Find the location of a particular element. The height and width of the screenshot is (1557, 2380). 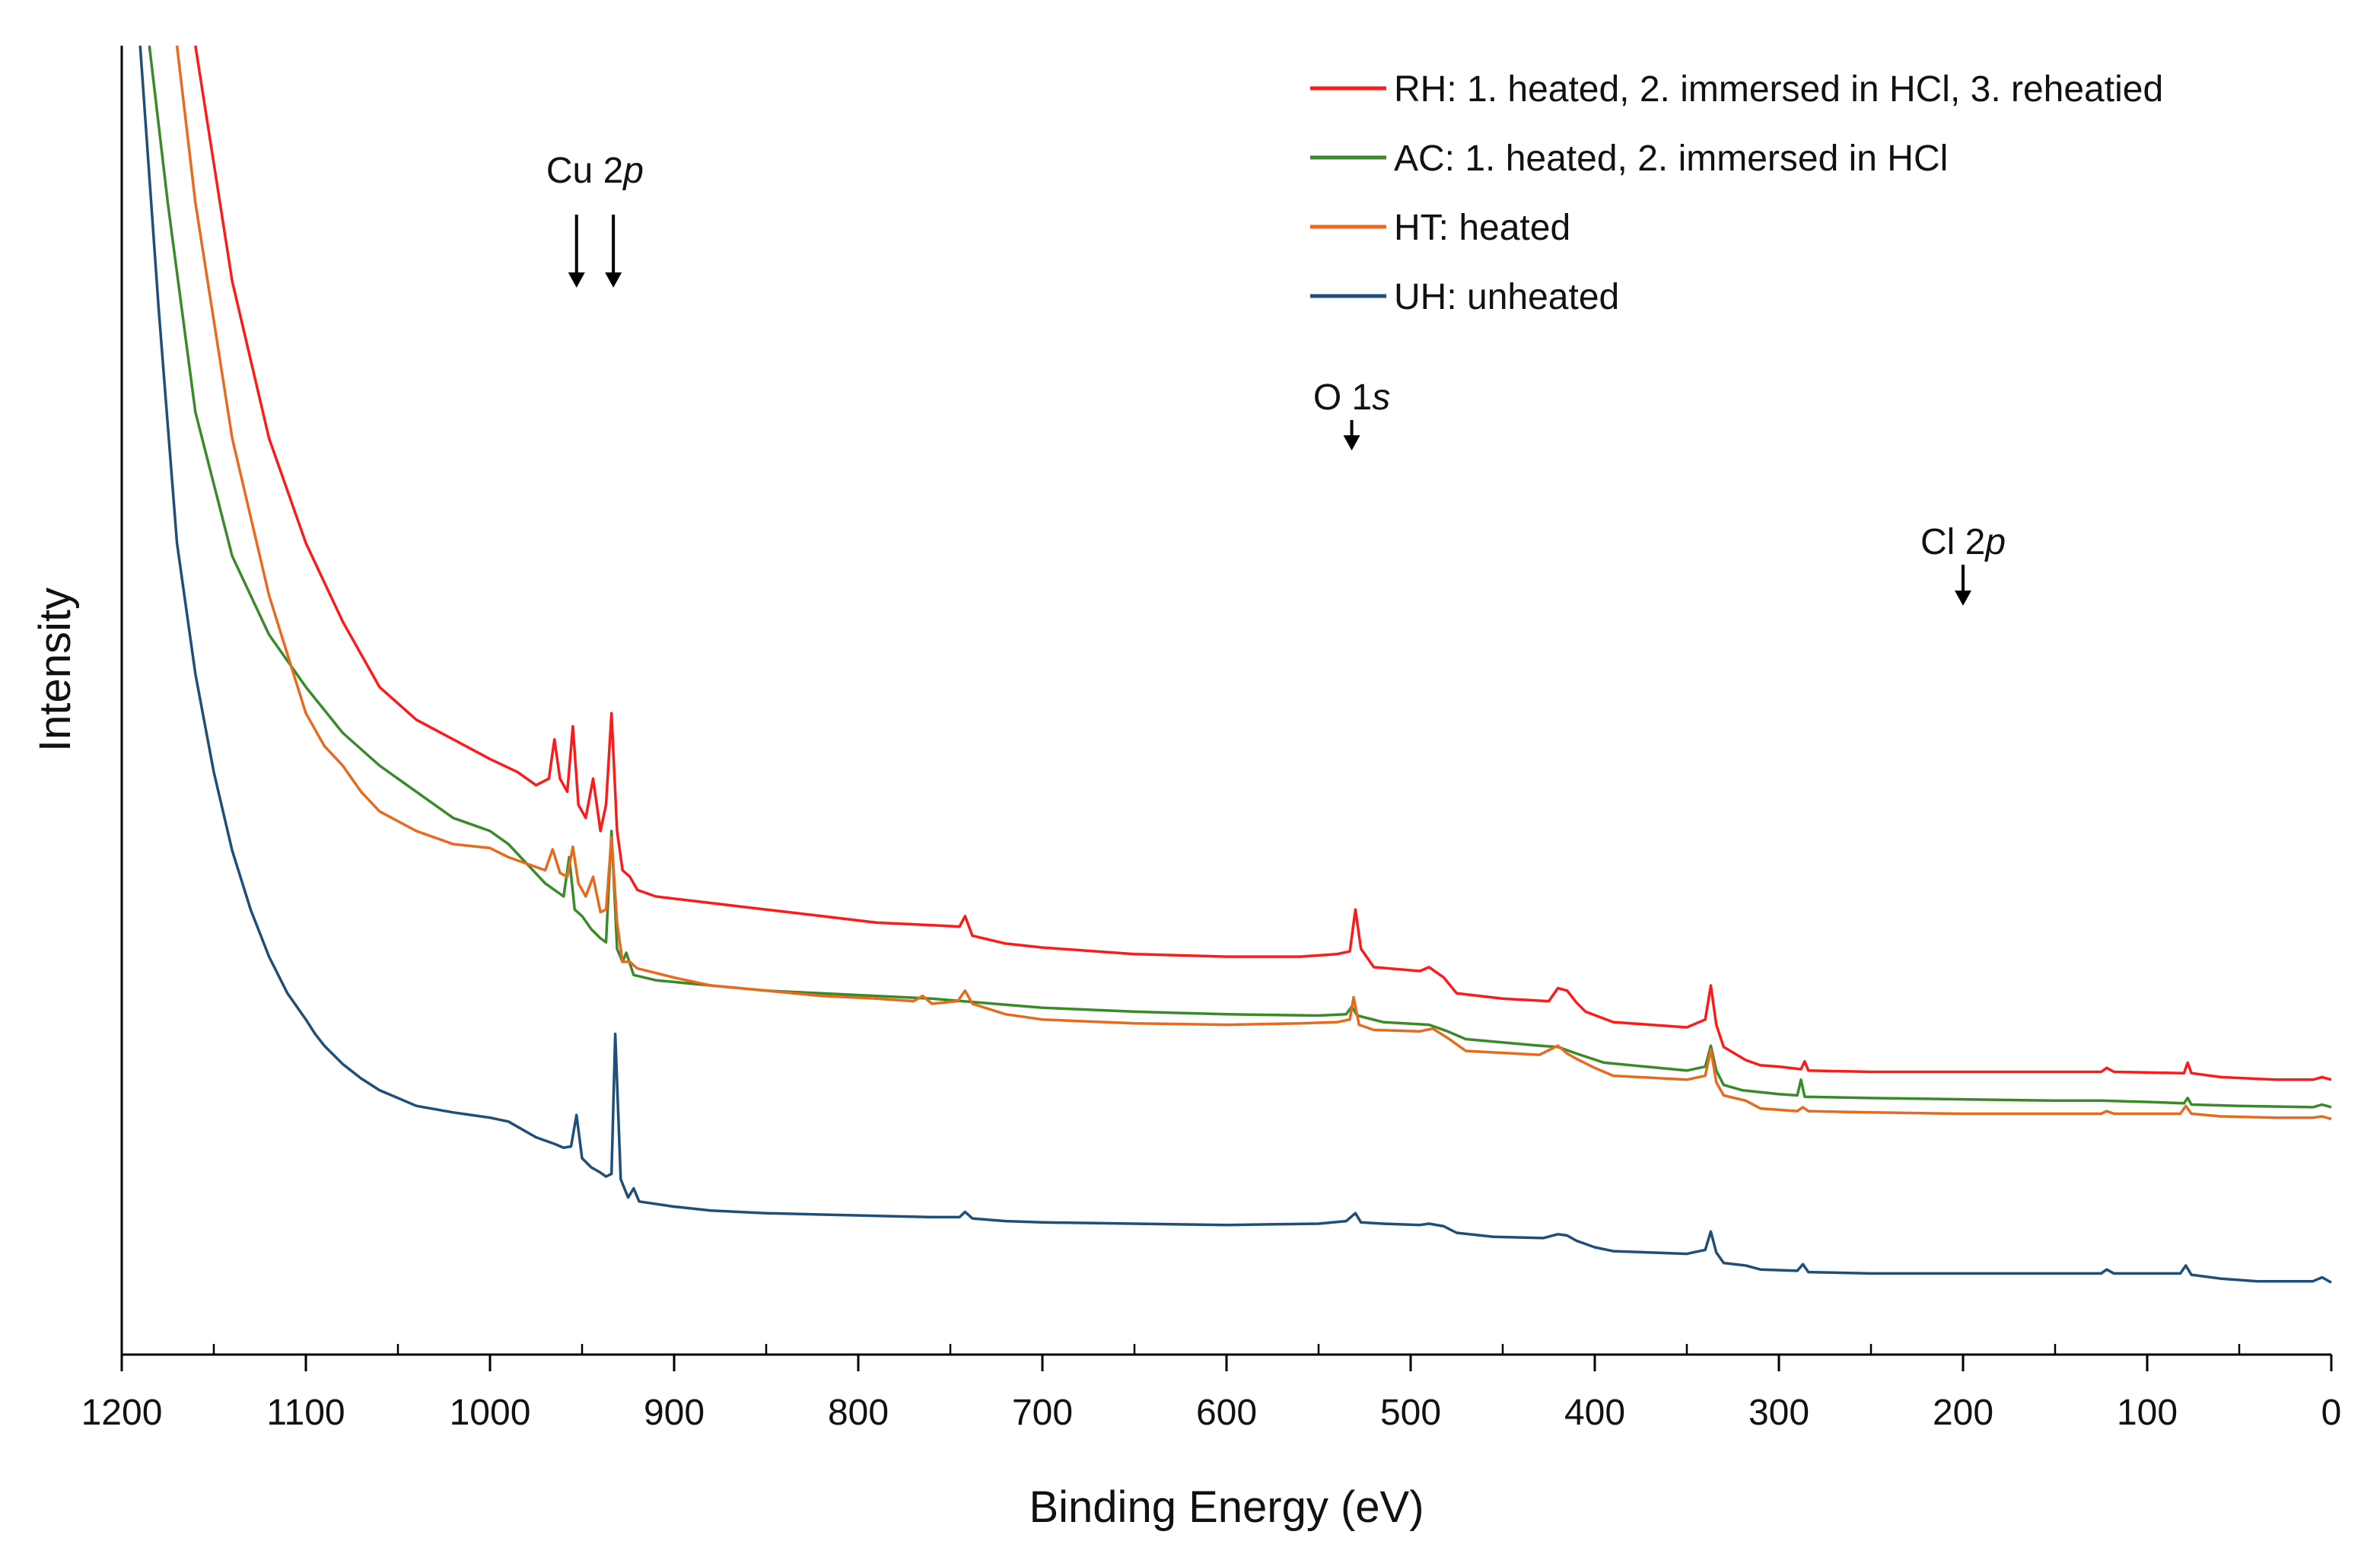

x-tick-label-7: 500 is located at coordinates (1410, 1413).